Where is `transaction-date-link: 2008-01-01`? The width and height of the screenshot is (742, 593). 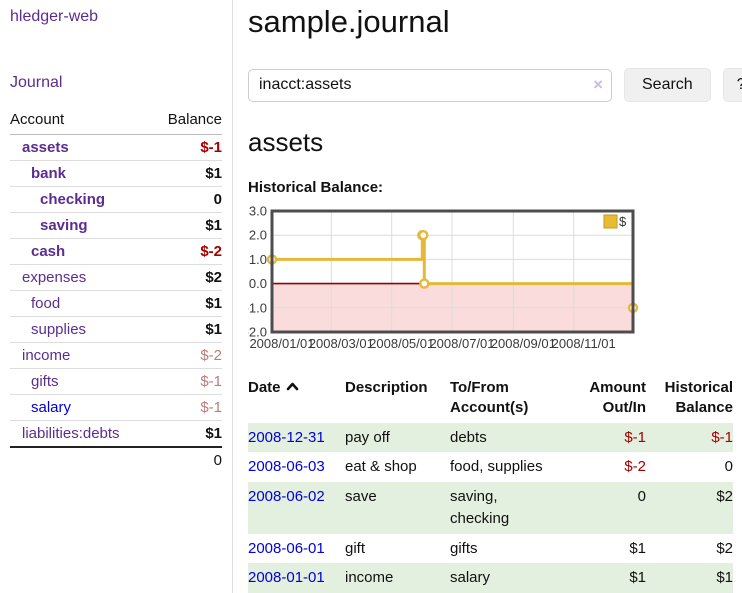
transaction-date-link: 2008-01-01 is located at coordinates (286, 578).